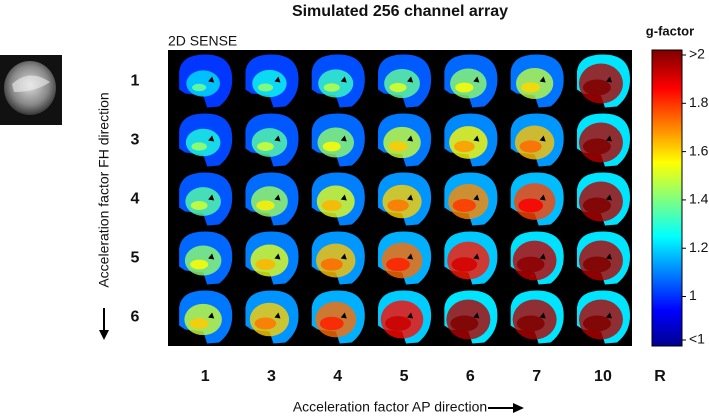 The height and width of the screenshot is (416, 709). Describe the element at coordinates (699, 150) in the screenshot. I see `colorbar-tick-label: 1.6` at that location.